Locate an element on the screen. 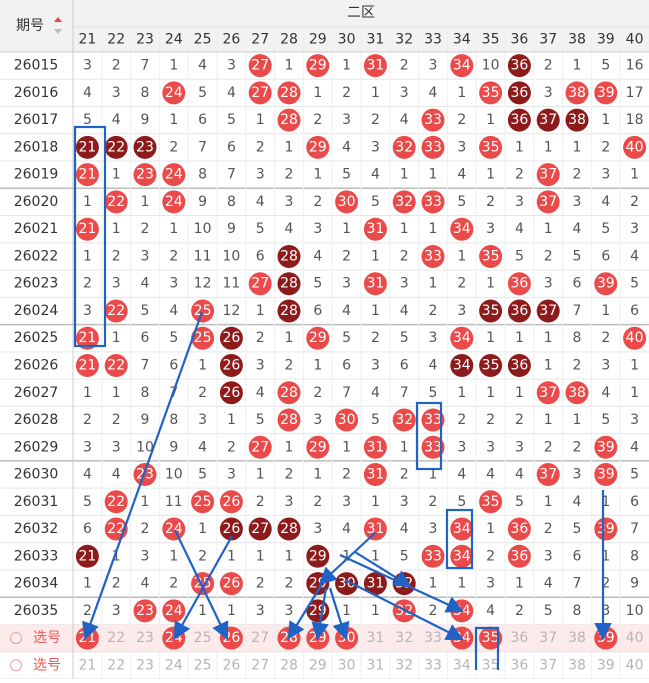 This screenshot has width=649, height=683. cell-number: 17 is located at coordinates (635, 93).